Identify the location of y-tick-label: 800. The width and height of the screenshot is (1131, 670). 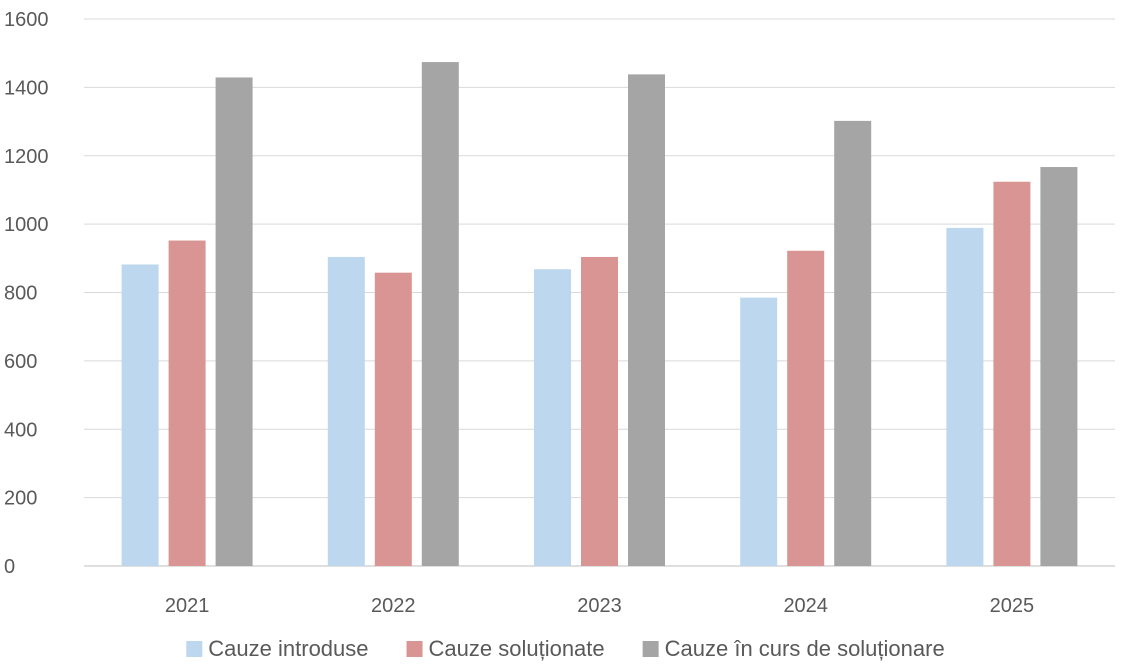
(20, 294).